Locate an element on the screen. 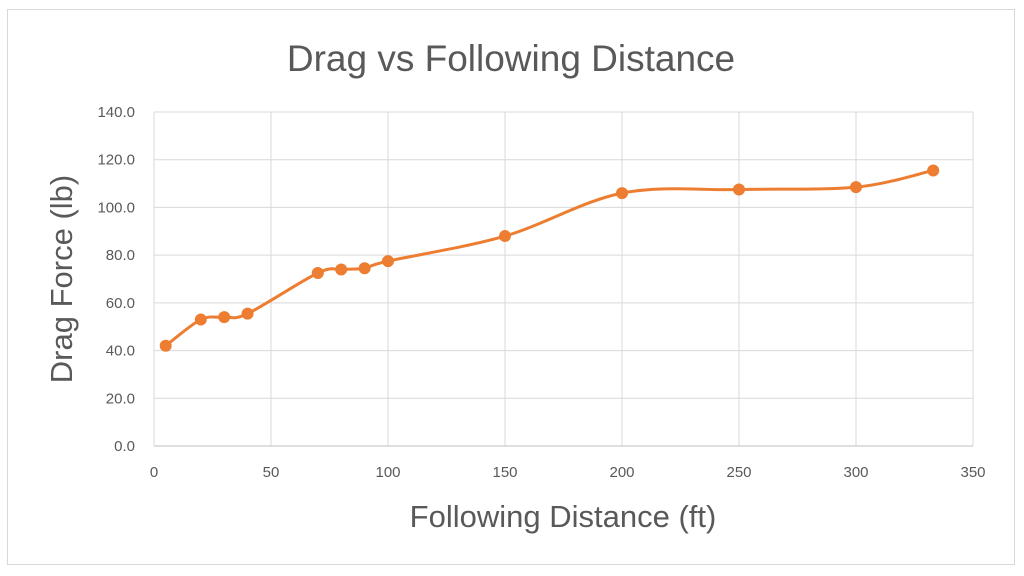  x-tick-label: 350 is located at coordinates (972, 472).